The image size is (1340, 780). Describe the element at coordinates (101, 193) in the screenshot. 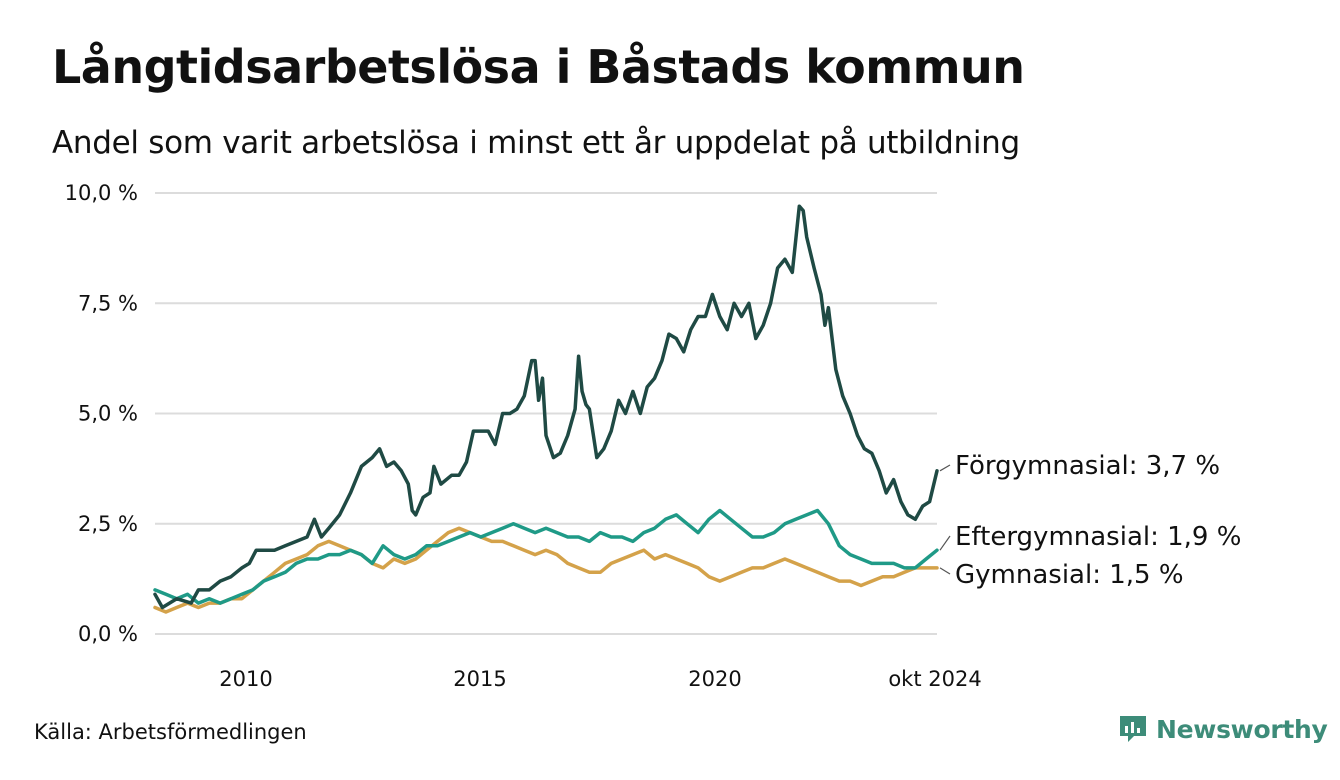

I see `y-tick-label: 10,0 %` at that location.